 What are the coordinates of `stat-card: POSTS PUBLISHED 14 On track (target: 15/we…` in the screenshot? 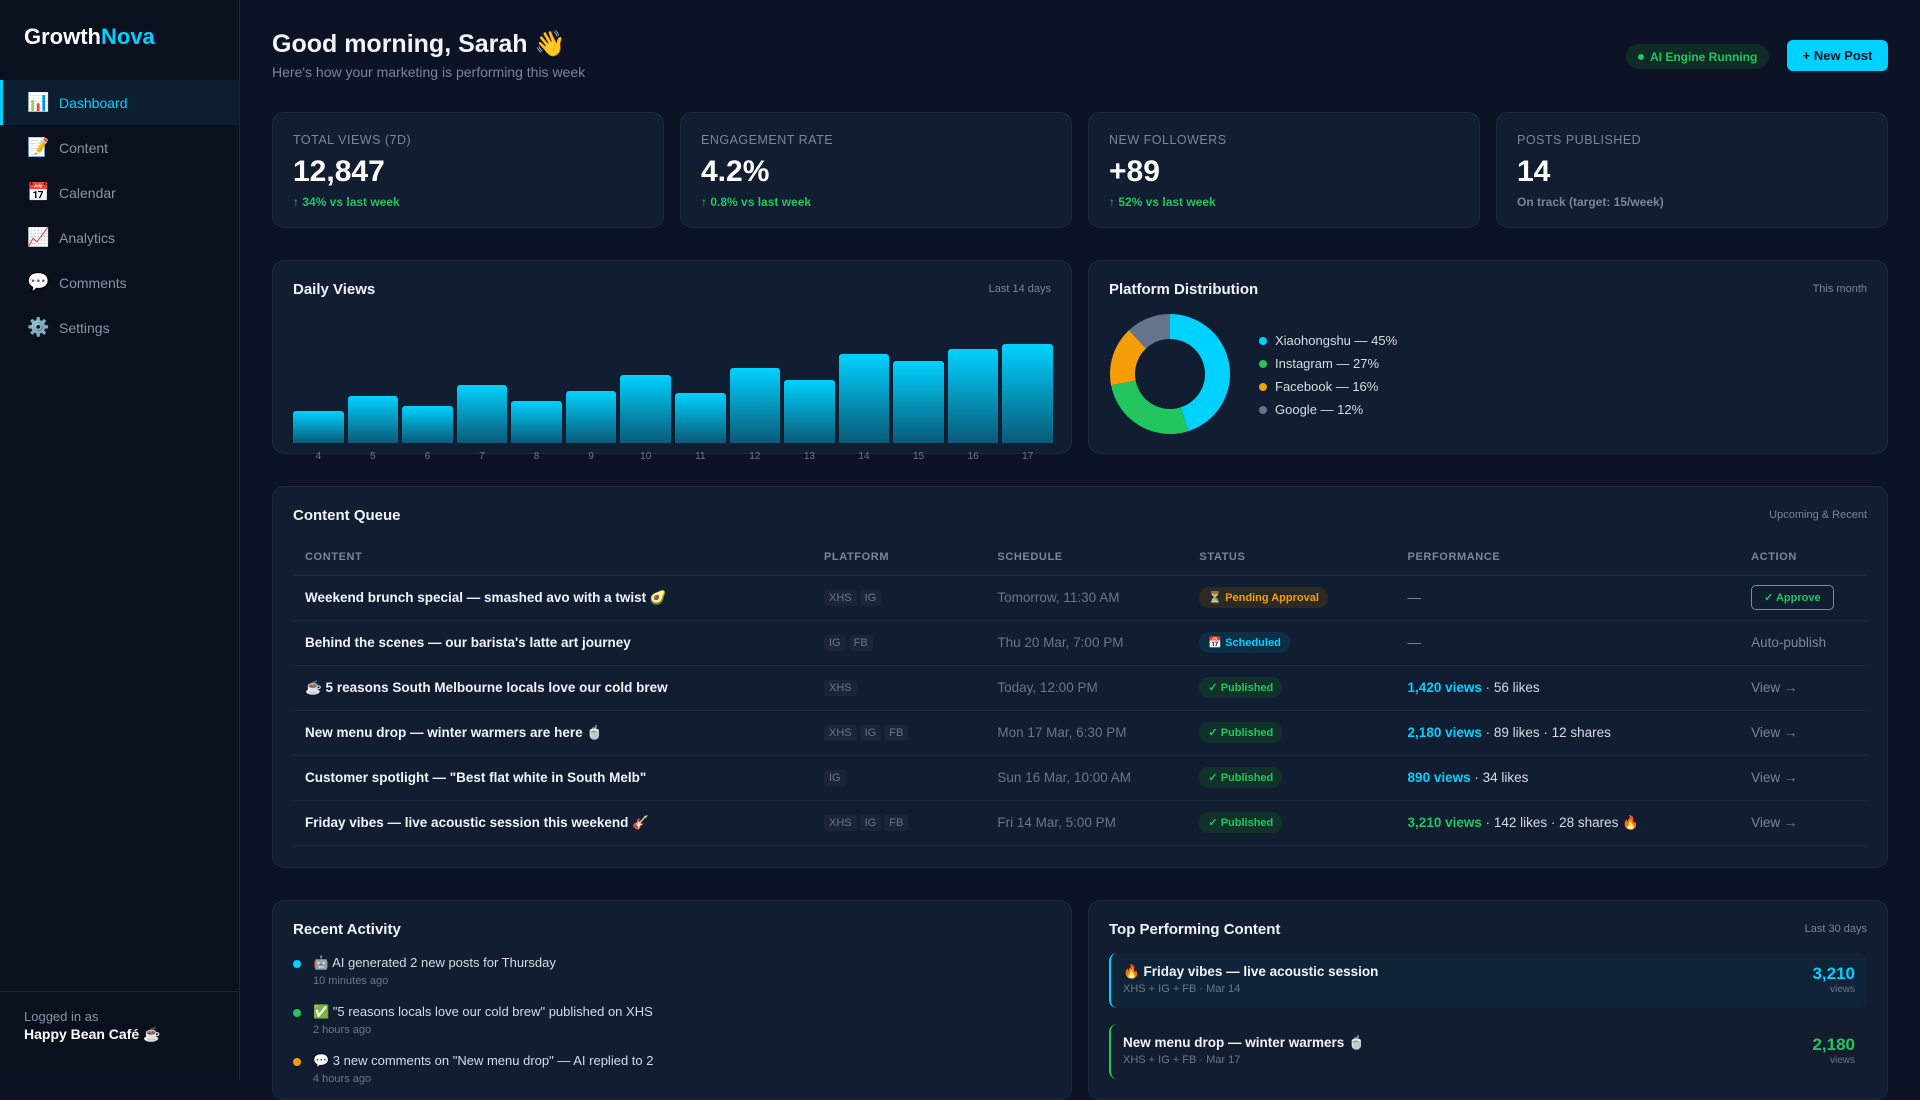 It's located at (1692, 170).